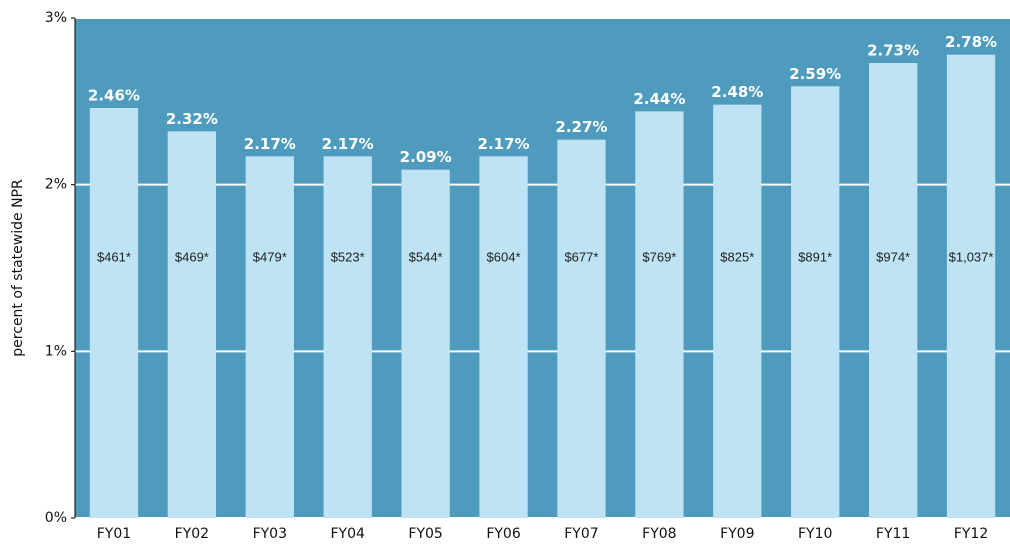  What do you see at coordinates (503, 534) in the screenshot?
I see `x-tick-label: FY06` at bounding box center [503, 534].